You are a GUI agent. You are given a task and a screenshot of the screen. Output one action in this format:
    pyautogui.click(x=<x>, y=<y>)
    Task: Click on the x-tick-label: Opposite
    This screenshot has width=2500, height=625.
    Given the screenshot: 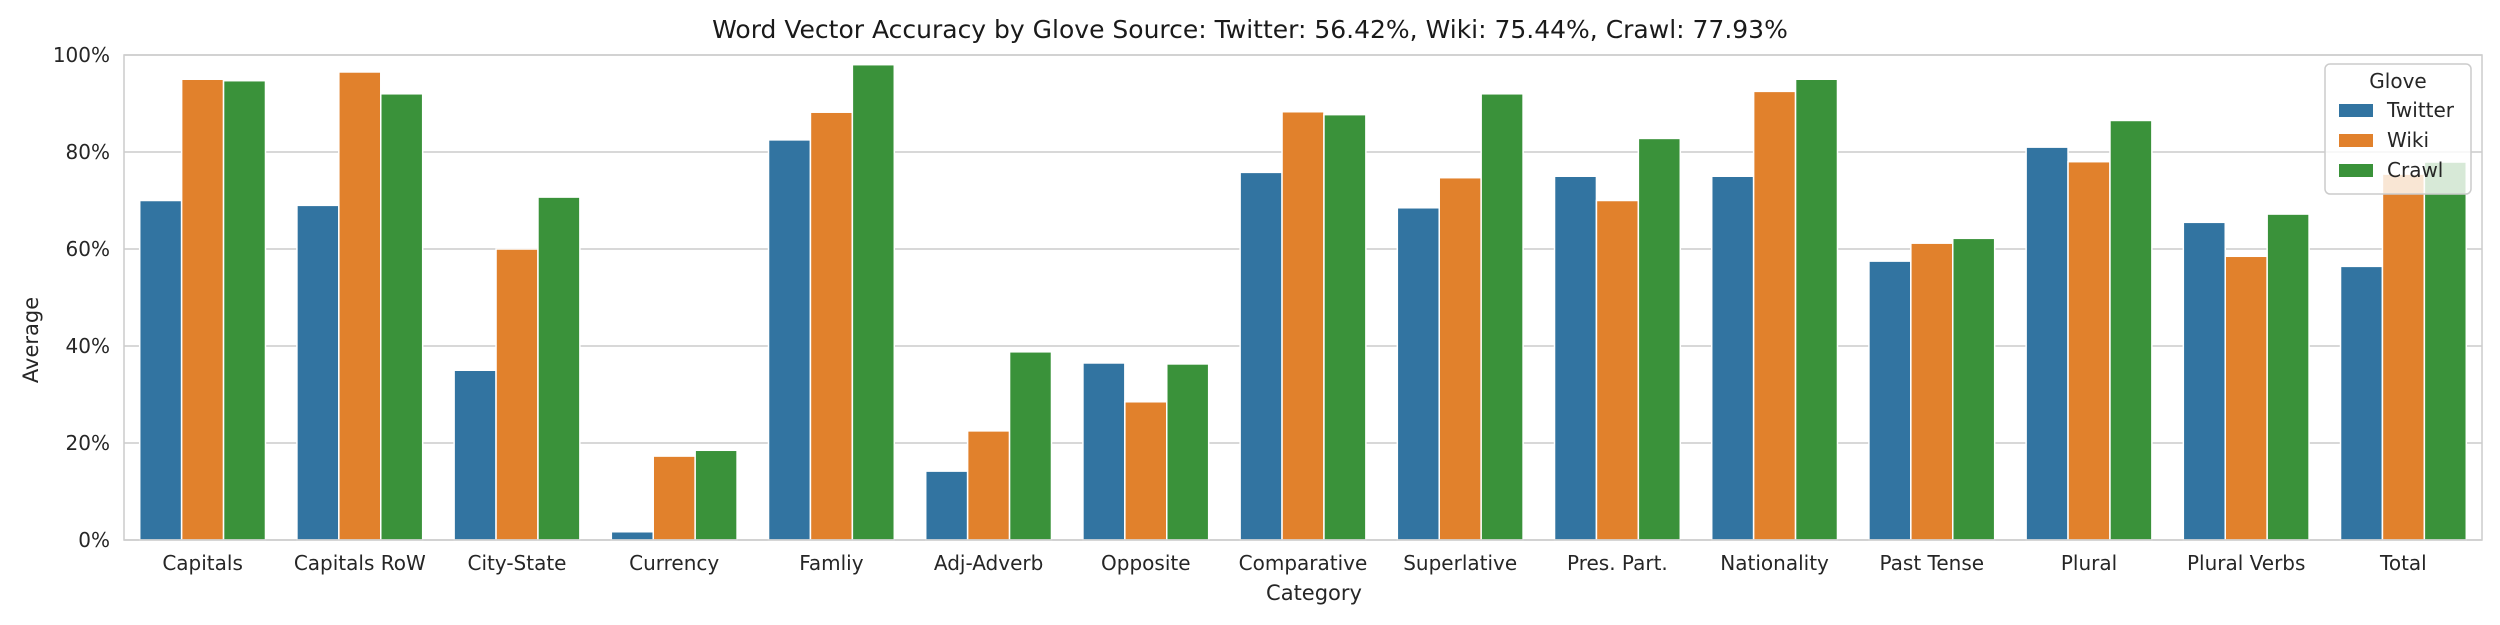 What is the action you would take?
    pyautogui.click(x=1146, y=563)
    